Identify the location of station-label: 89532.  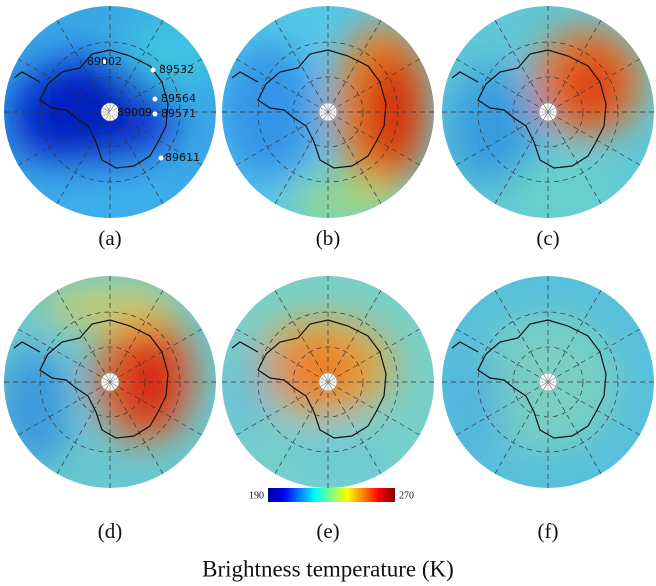
(176, 69).